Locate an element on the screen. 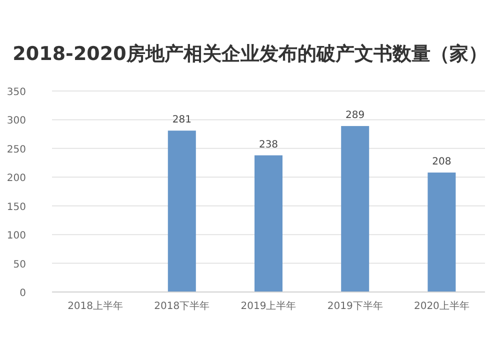 This screenshot has height=362, width=500. x-tick-label: 2018下半年 is located at coordinates (182, 306).